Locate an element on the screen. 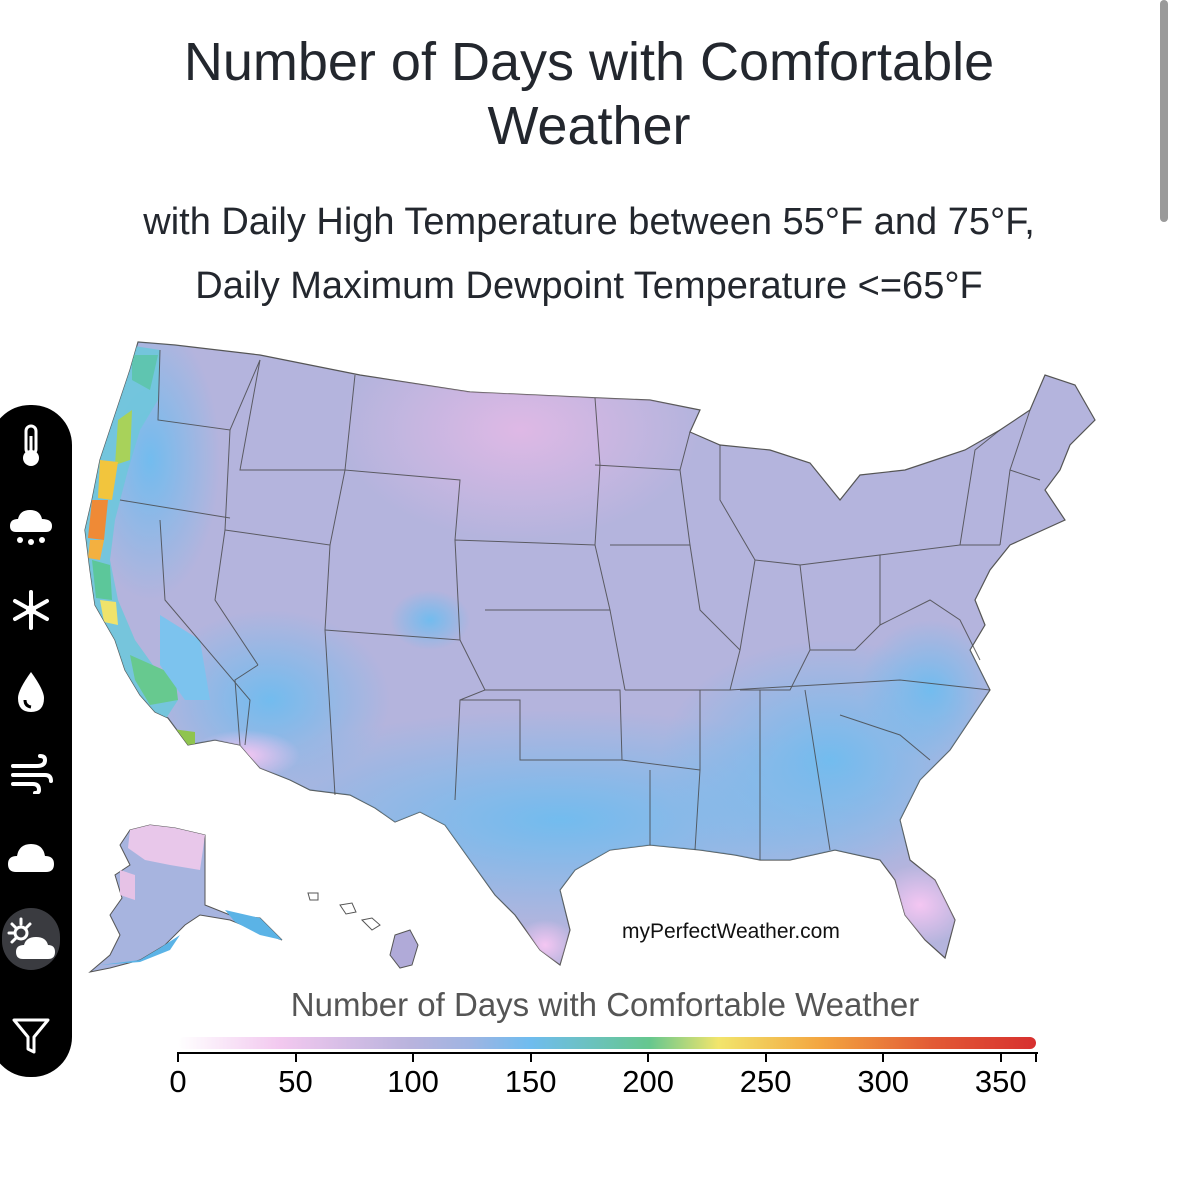 The height and width of the screenshot is (1180, 1178). hawaii-region is located at coordinates (363, 930).